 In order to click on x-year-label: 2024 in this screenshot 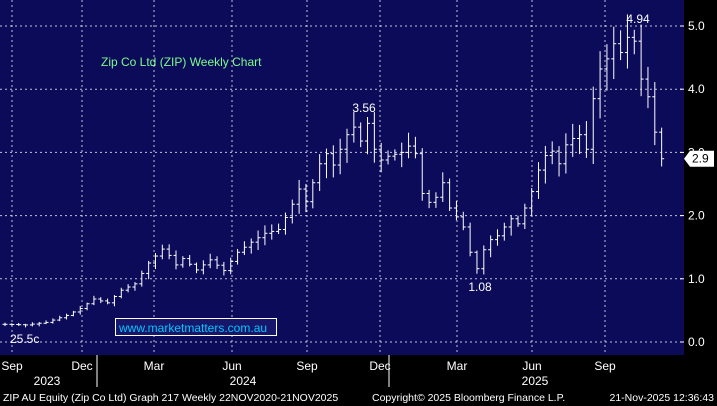, I will do `click(243, 381)`.